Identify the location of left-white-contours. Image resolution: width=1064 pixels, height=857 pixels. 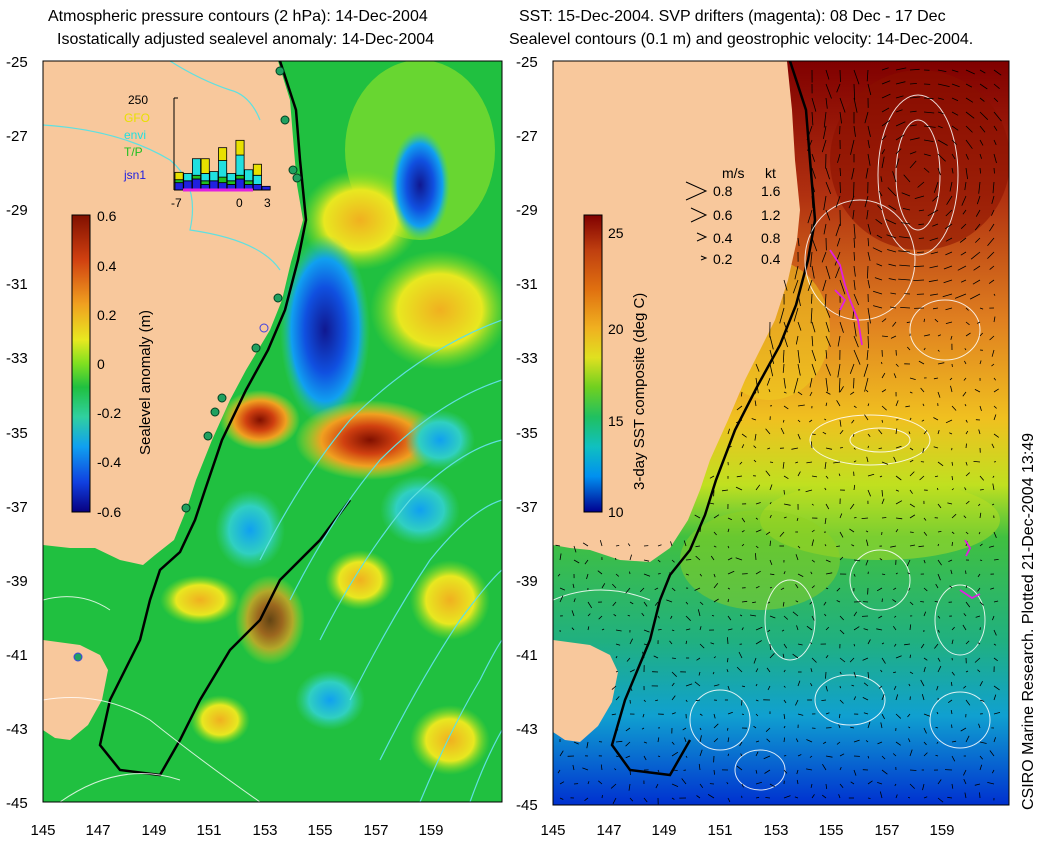
(152, 699).